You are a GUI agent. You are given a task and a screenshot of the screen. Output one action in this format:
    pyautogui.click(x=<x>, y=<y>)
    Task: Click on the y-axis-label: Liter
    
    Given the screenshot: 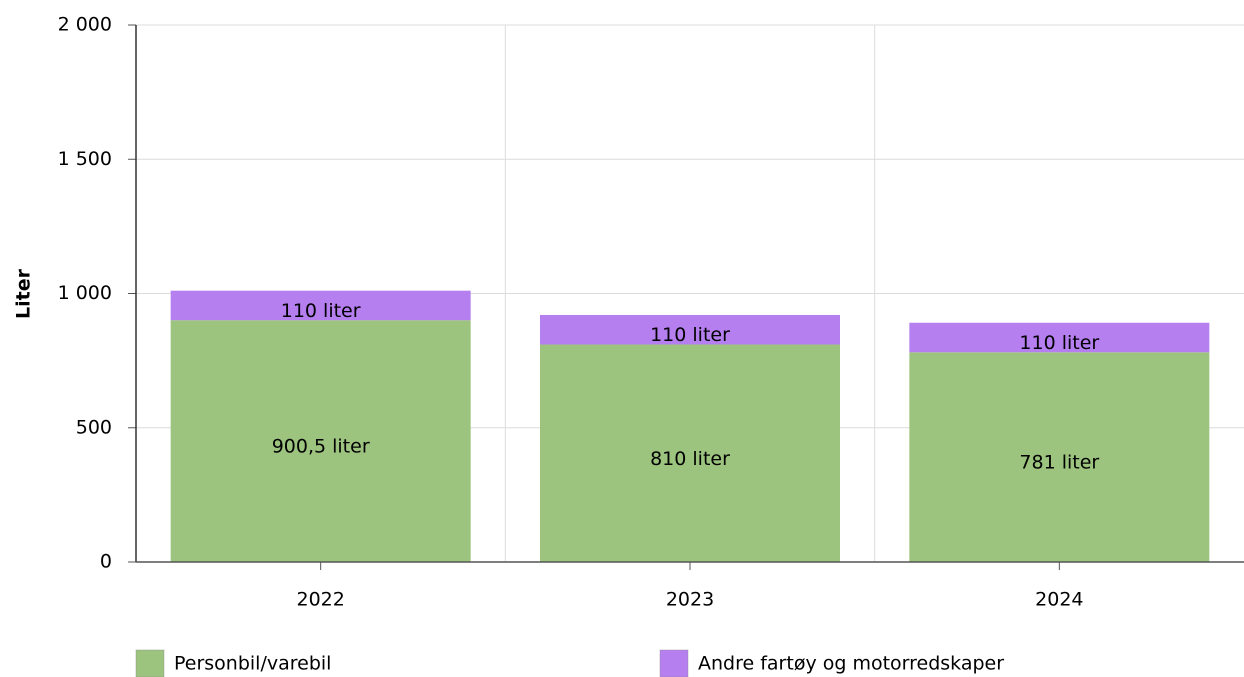 What is the action you would take?
    pyautogui.click(x=24, y=293)
    